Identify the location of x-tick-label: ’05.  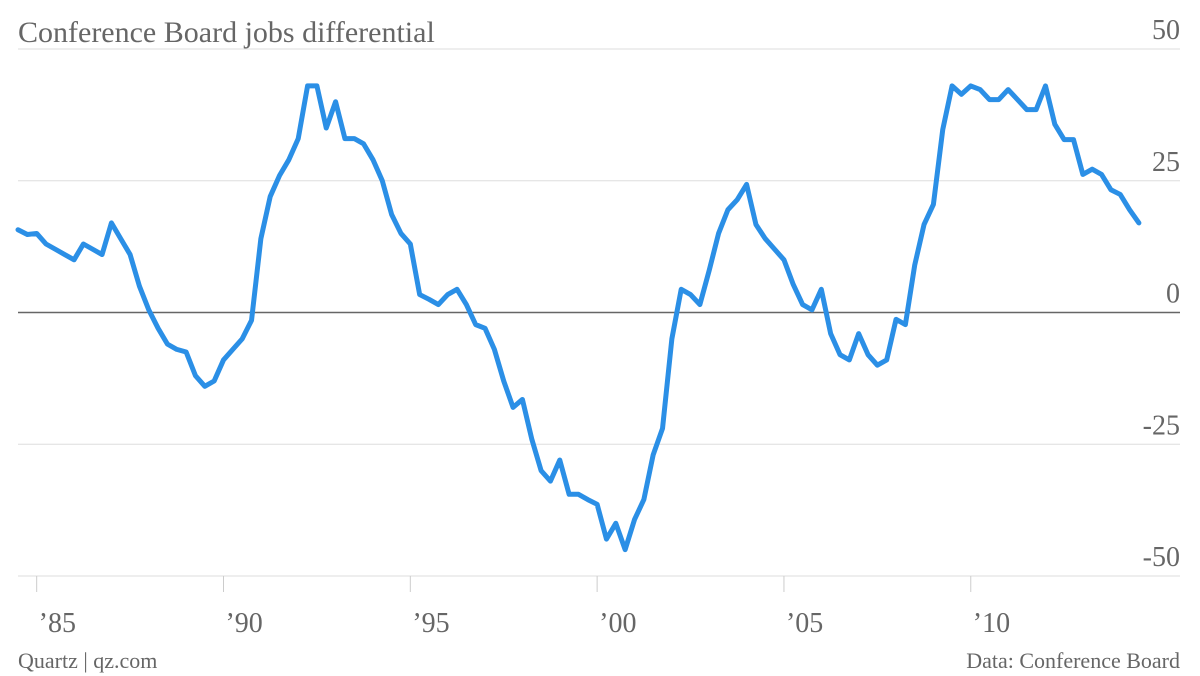
(804, 623).